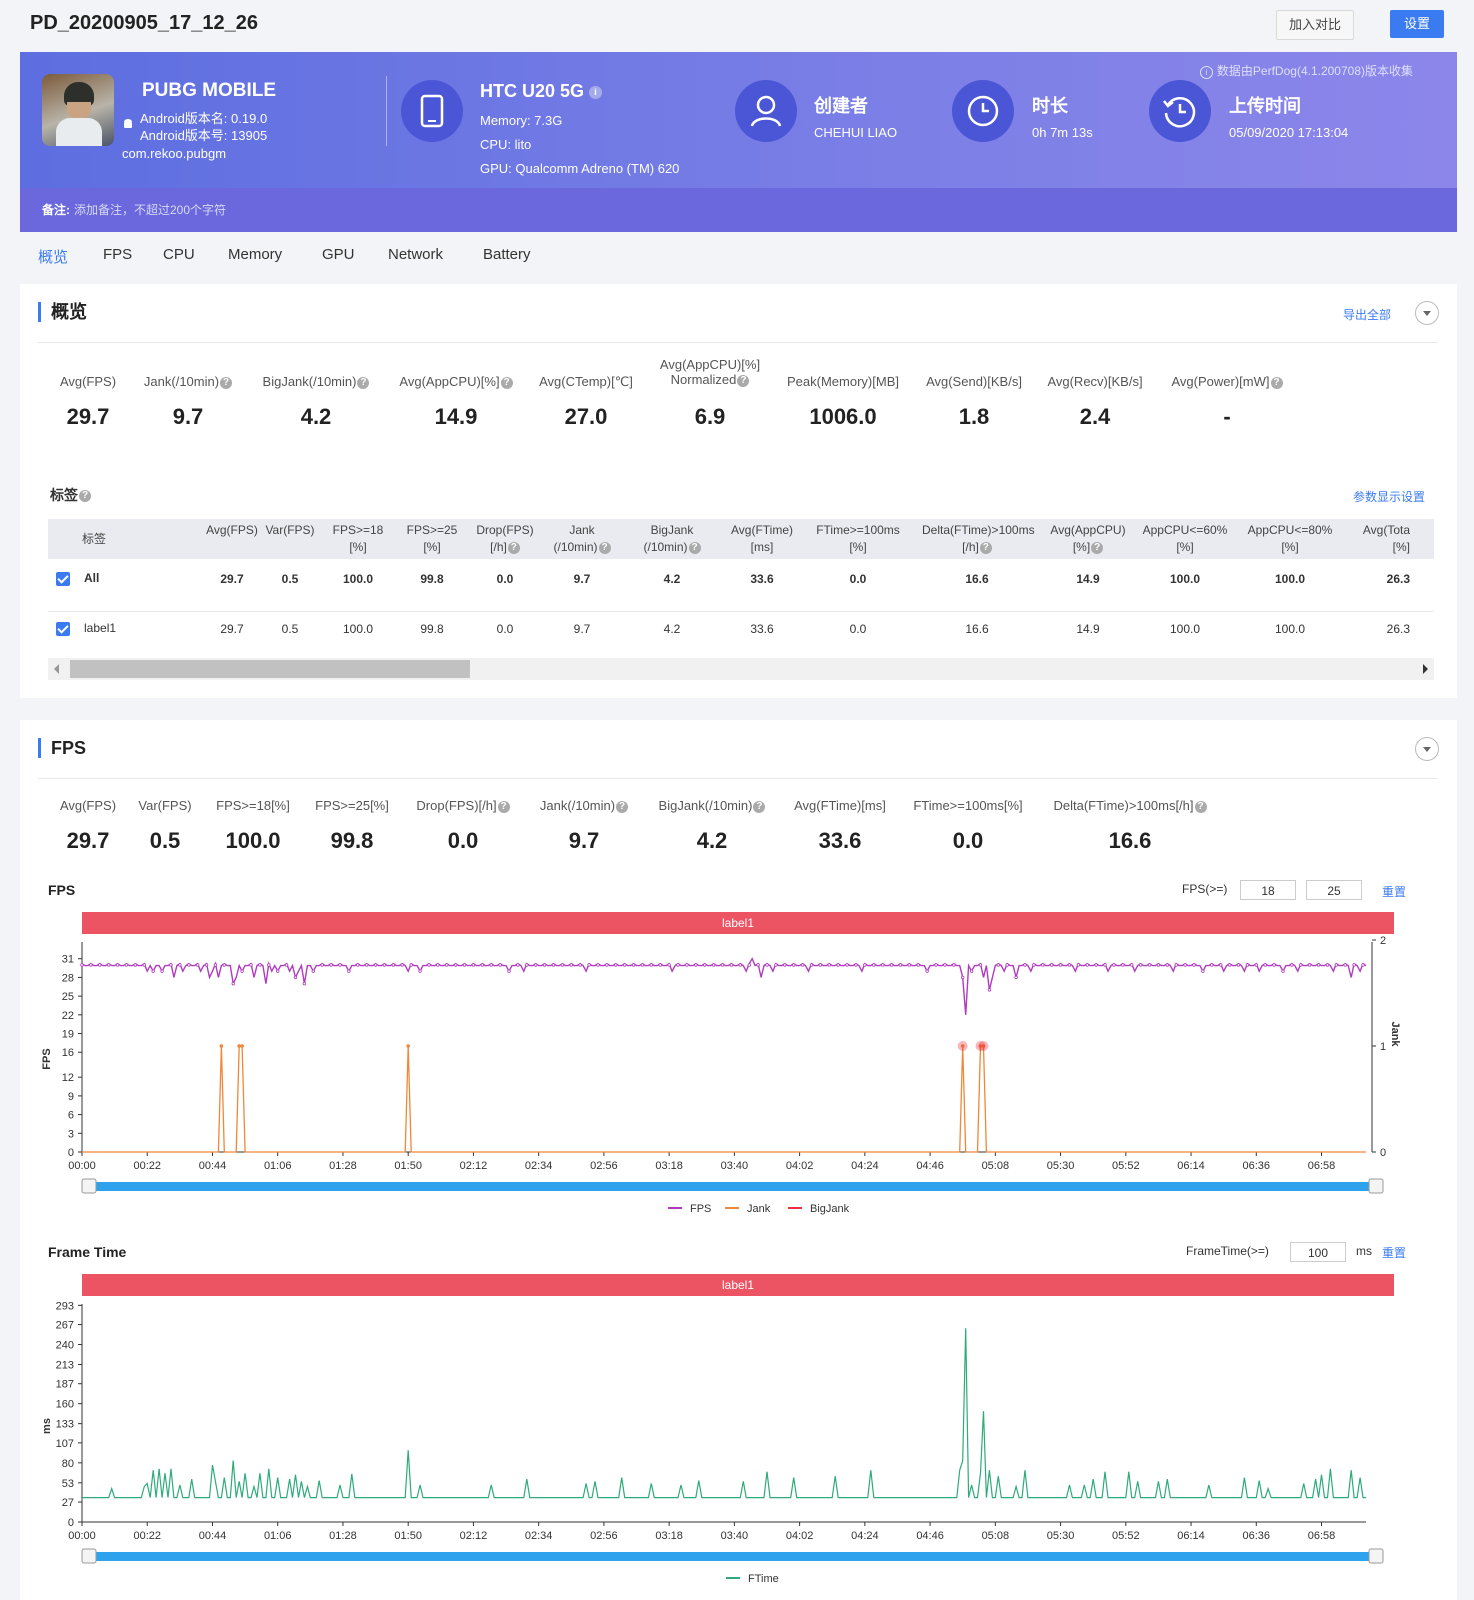  What do you see at coordinates (150, 210) in the screenshot?
I see `remark-input: 添加备注，不超过200个字符` at bounding box center [150, 210].